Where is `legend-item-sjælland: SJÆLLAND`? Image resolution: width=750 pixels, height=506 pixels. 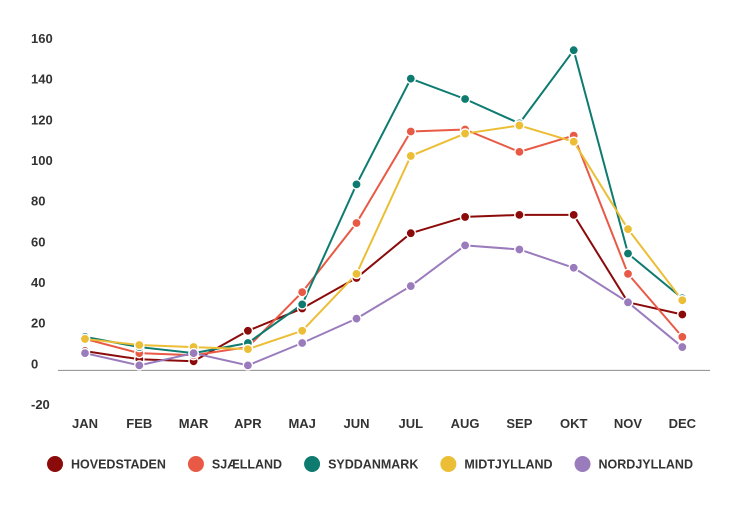
legend-item-sjælland: SJÆLLAND is located at coordinates (234, 464).